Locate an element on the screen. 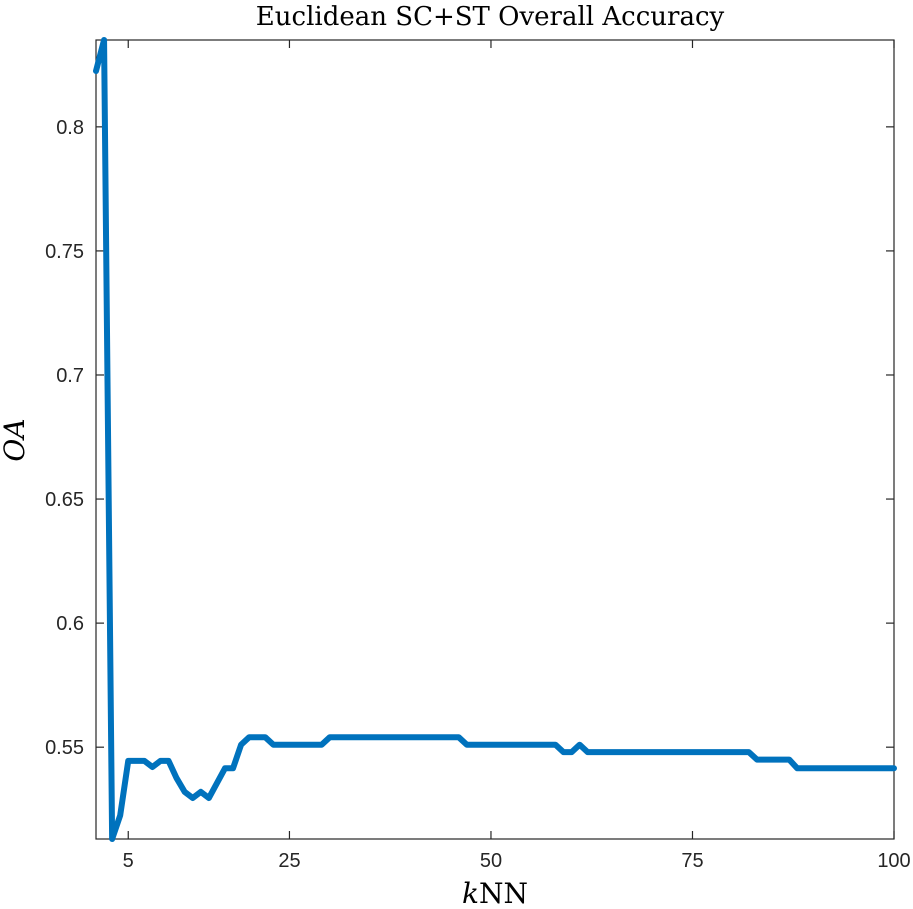  x-axis-label: kNN is located at coordinates (495, 893).